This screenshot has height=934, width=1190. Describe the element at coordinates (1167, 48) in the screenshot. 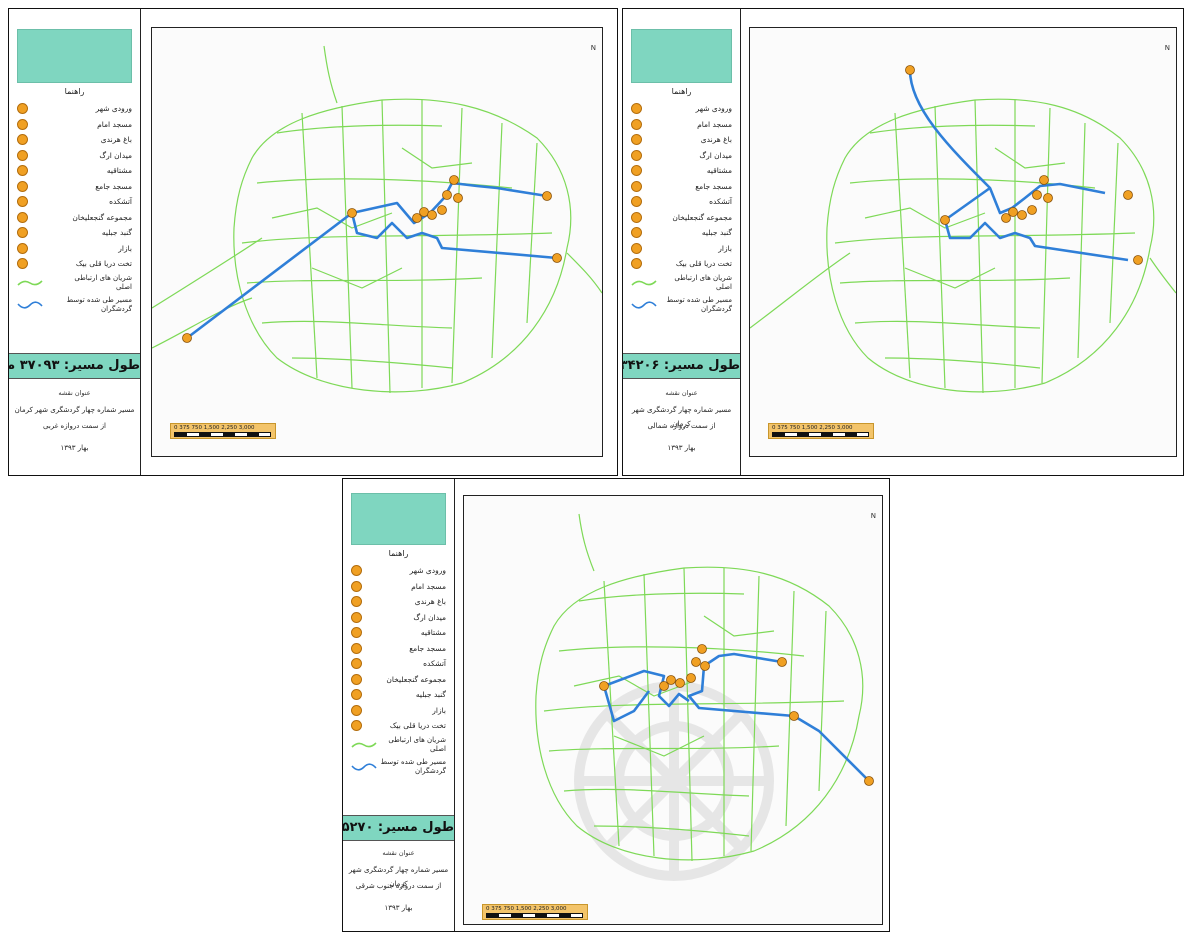

I see `north-arrow-icon: N` at that location.